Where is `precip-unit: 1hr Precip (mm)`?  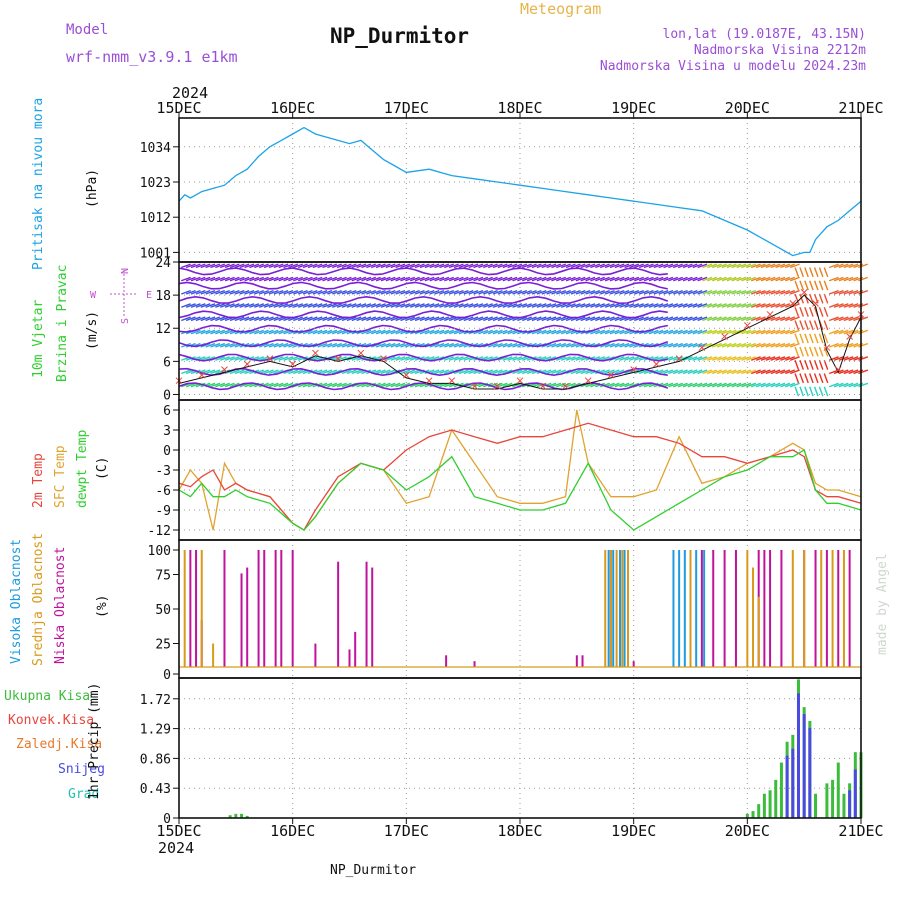 precip-unit: 1hr Precip (mm) is located at coordinates (94, 741).